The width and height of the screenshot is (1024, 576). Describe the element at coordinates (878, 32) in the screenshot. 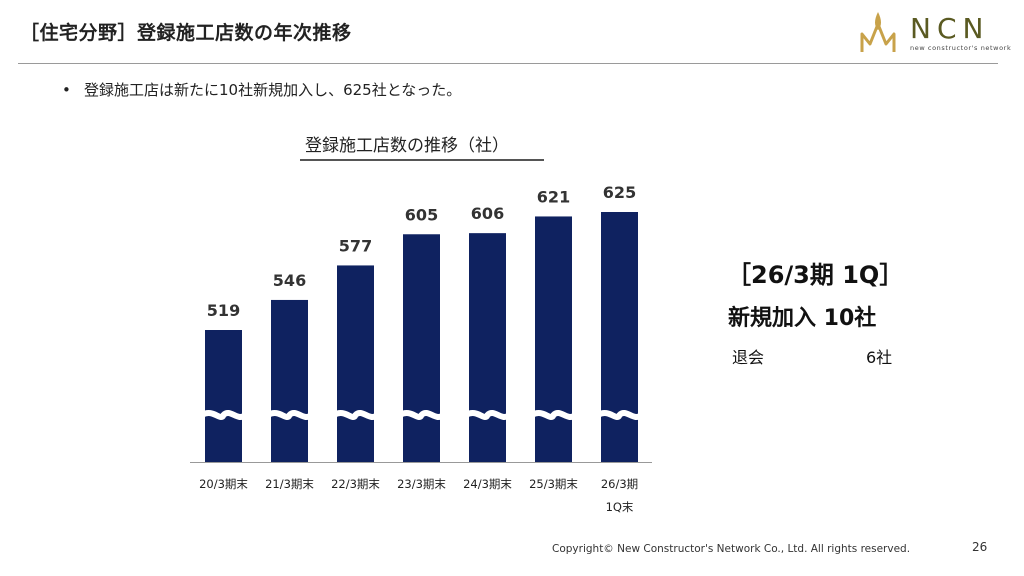

I see `ncn-logo-icon` at that location.